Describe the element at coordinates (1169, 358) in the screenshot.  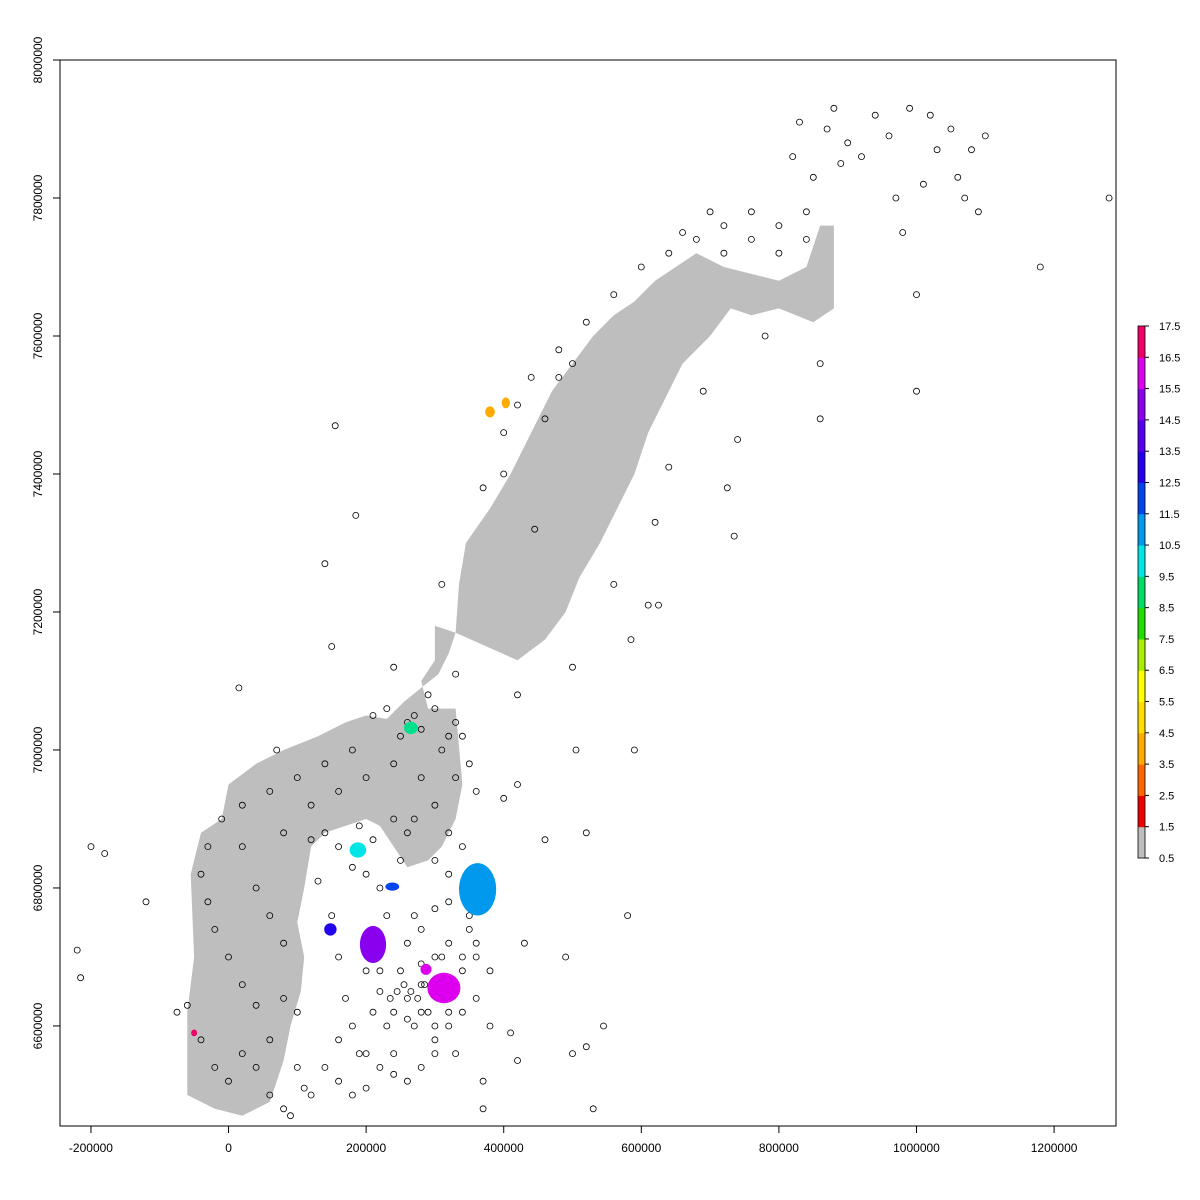
I see `legend-label-16: 16.5` at that location.